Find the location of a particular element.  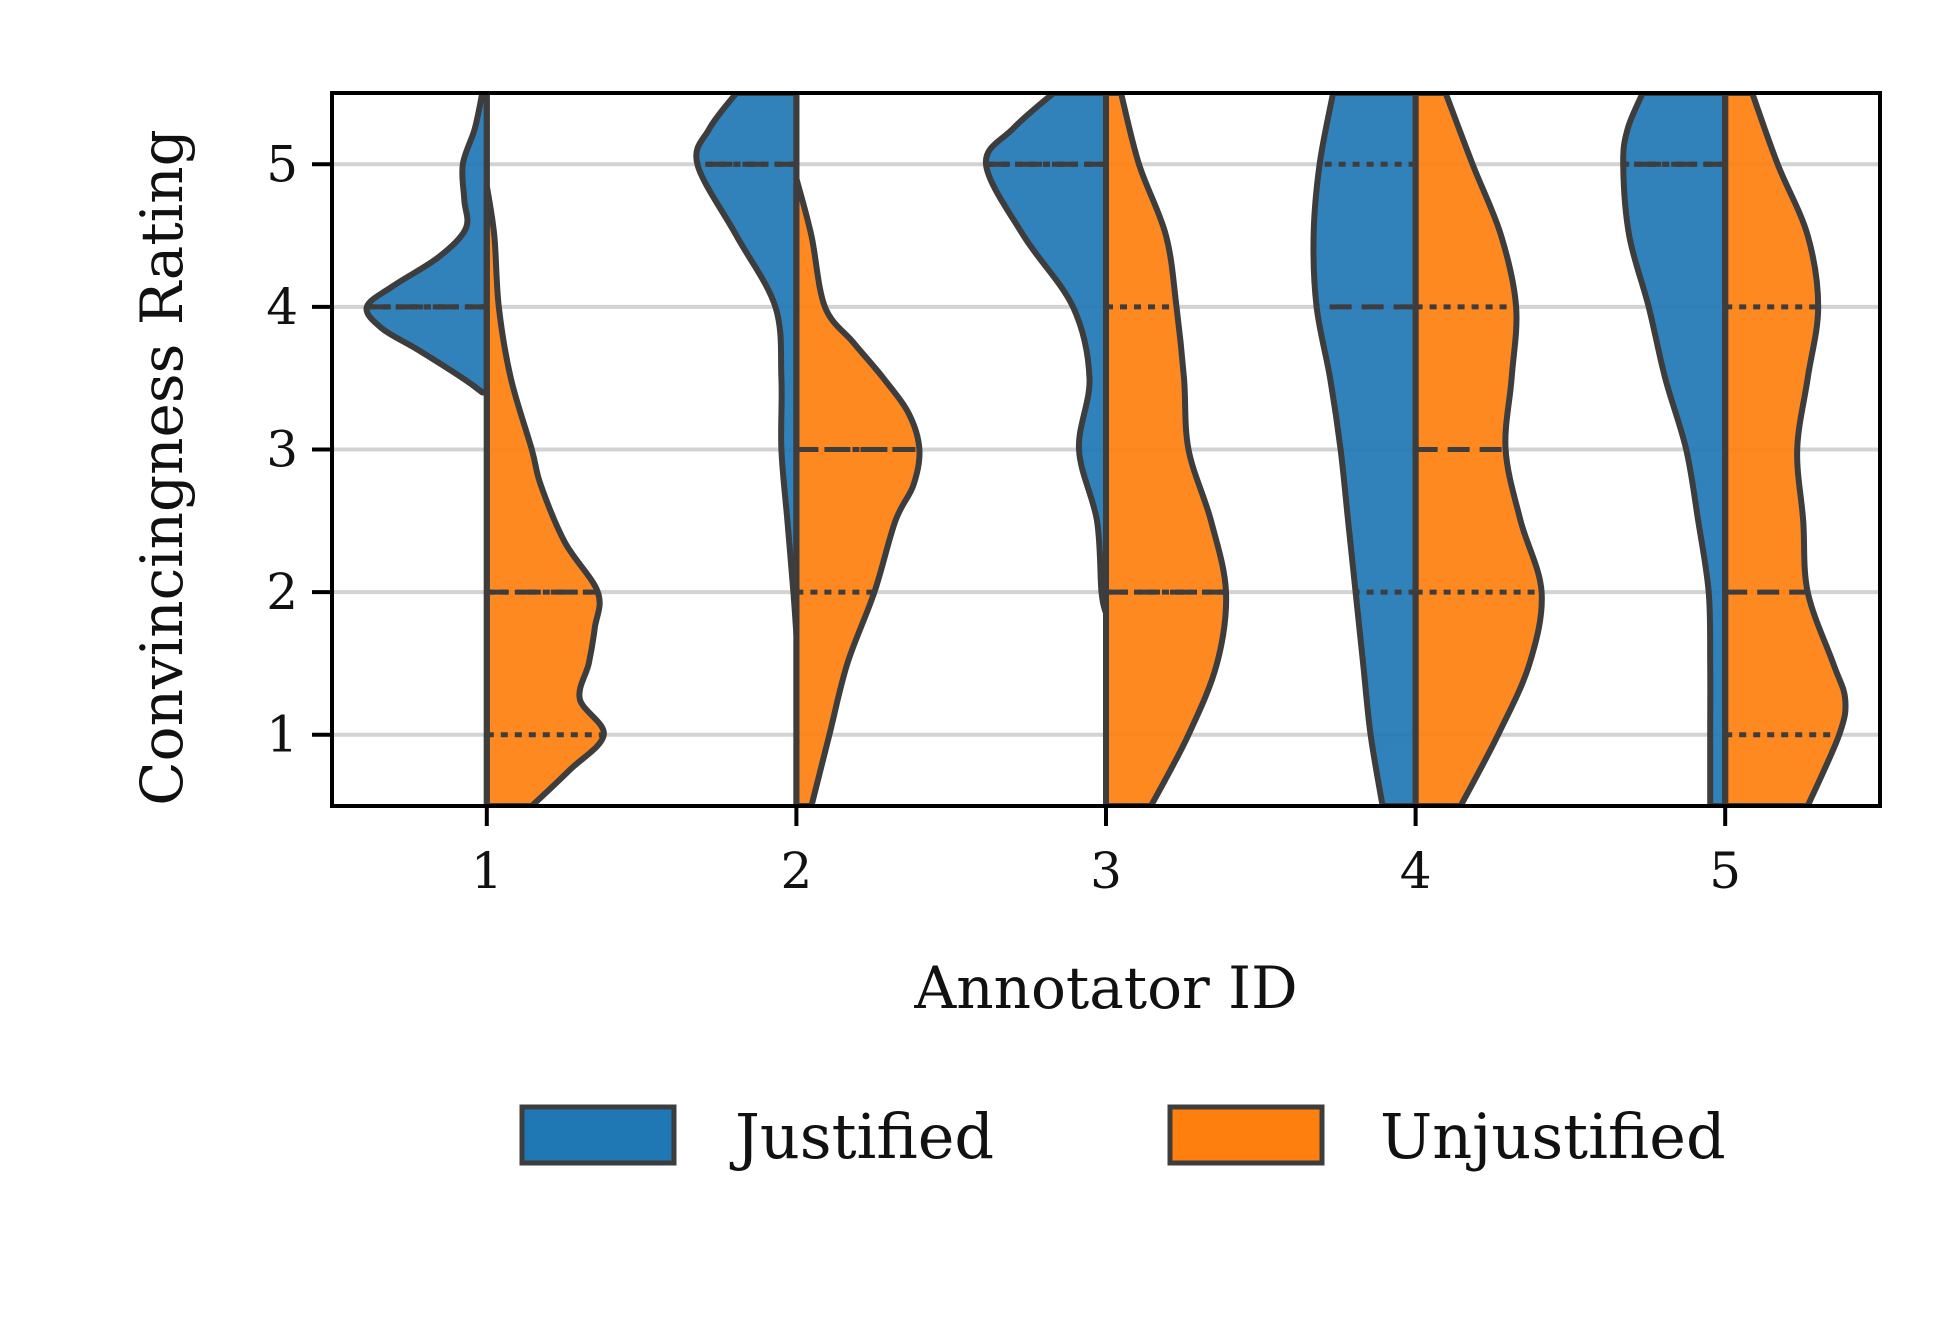

legend-label-unjustified: Unjustified is located at coordinates (1553, 1136).